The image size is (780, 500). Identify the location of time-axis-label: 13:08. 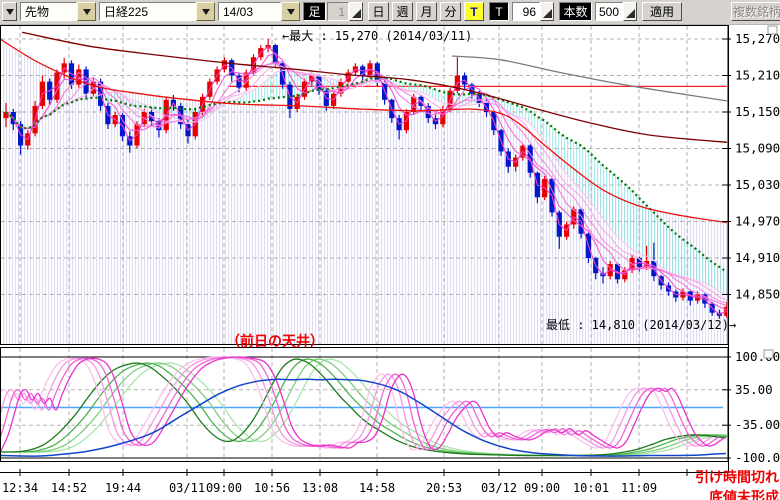
(320, 488).